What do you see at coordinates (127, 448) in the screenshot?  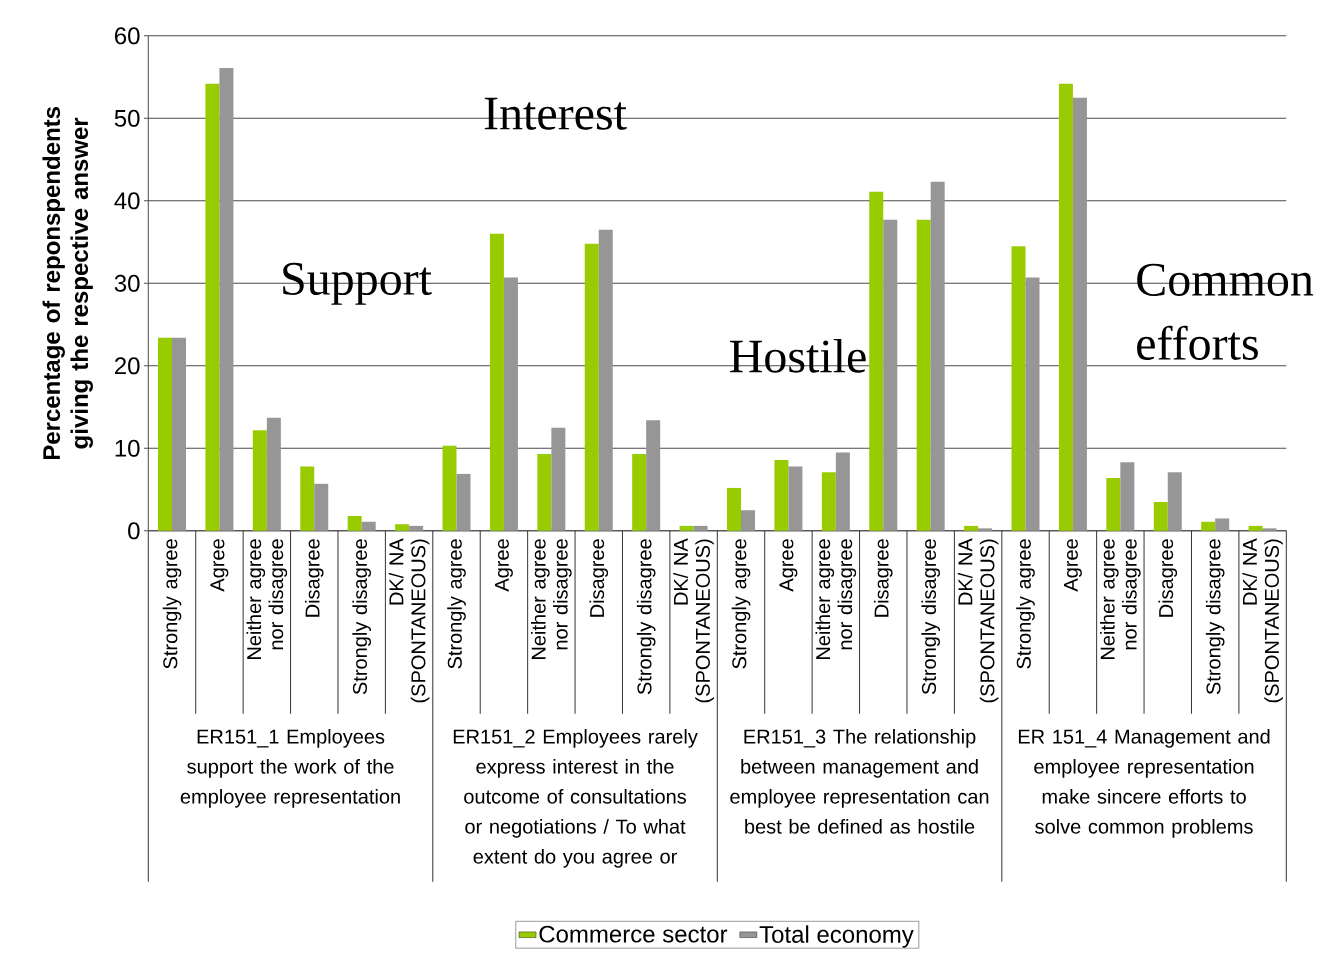 I see `y-tick-label: 10` at bounding box center [127, 448].